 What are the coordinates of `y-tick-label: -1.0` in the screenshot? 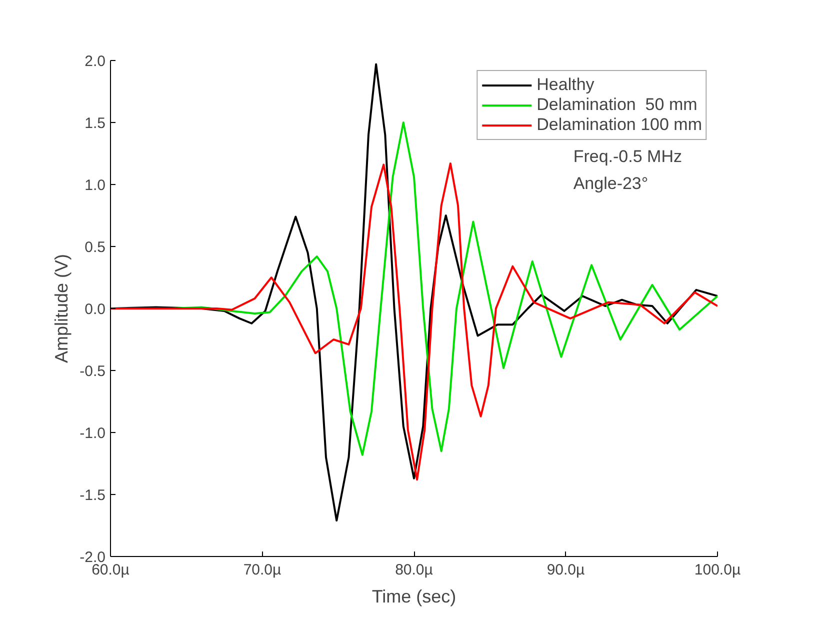 It's located at (93, 433).